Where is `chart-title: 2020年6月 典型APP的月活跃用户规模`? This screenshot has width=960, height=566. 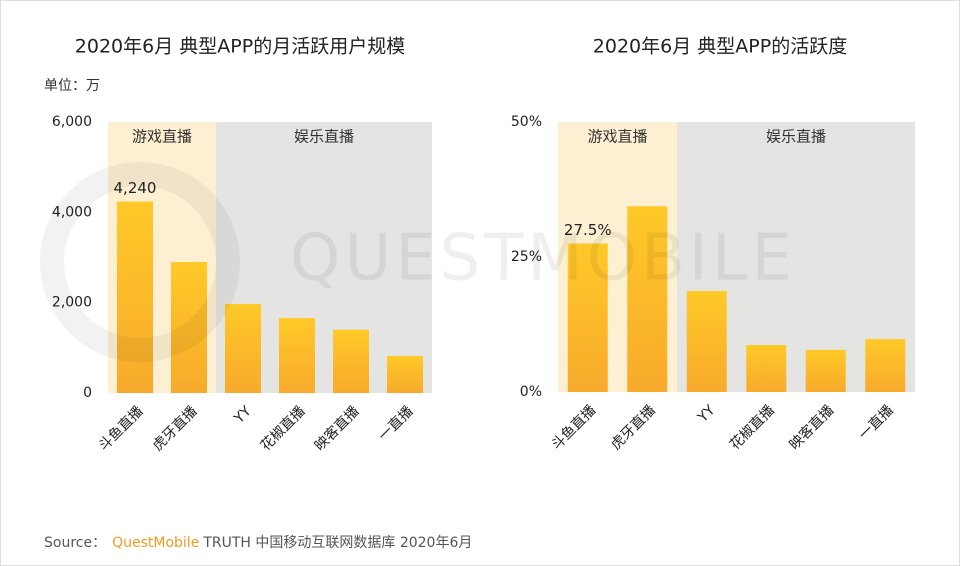 chart-title: 2020年6月 典型APP的月活跃用户规模 is located at coordinates (240, 47).